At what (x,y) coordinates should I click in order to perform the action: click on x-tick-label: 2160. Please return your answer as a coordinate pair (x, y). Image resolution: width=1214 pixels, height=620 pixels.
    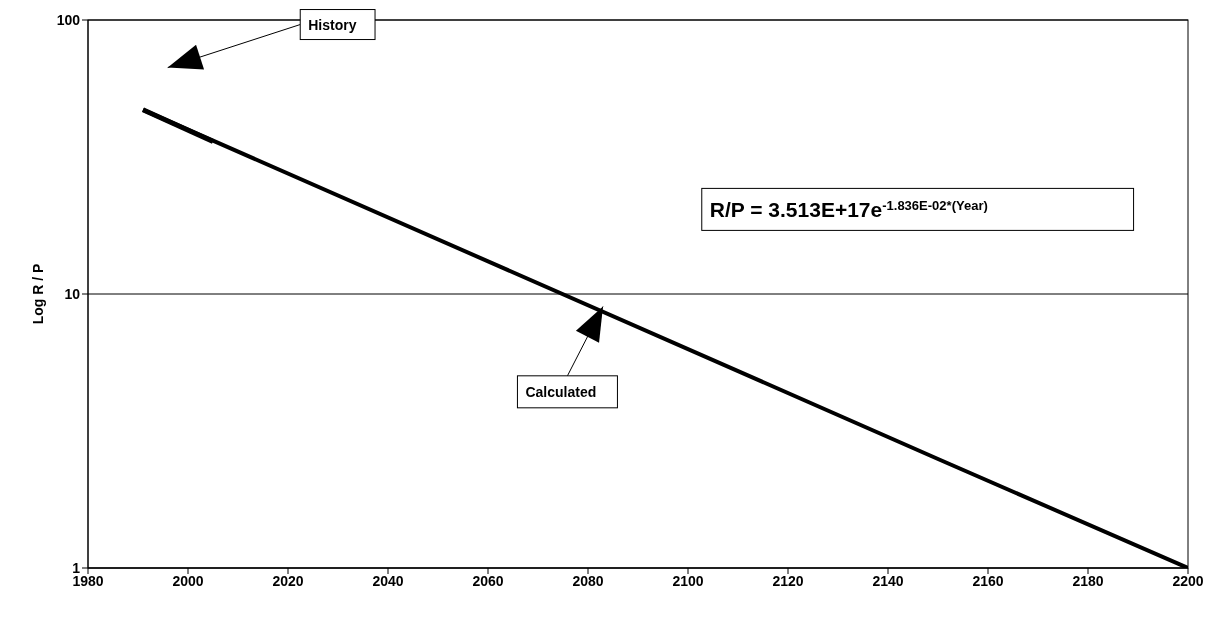
    Looking at the image, I should click on (988, 580).